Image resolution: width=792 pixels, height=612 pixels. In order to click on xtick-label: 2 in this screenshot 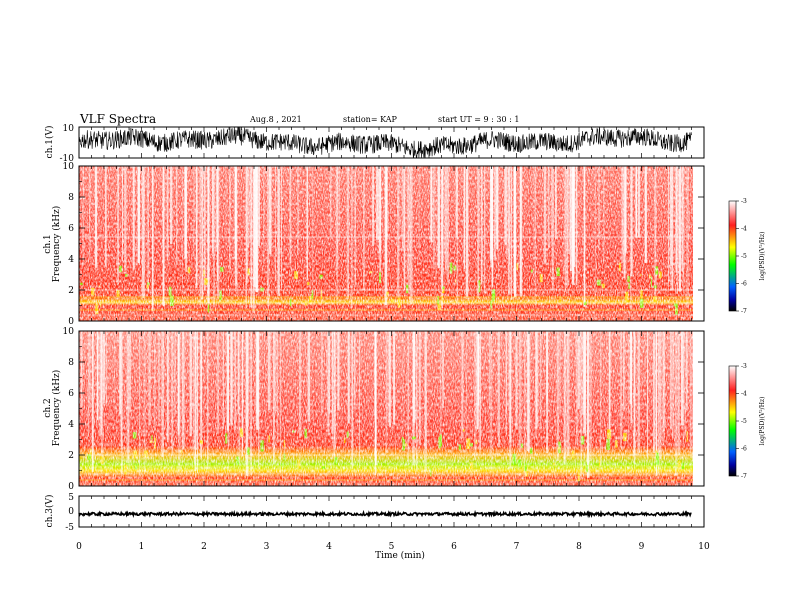, I will do `click(204, 547)`.